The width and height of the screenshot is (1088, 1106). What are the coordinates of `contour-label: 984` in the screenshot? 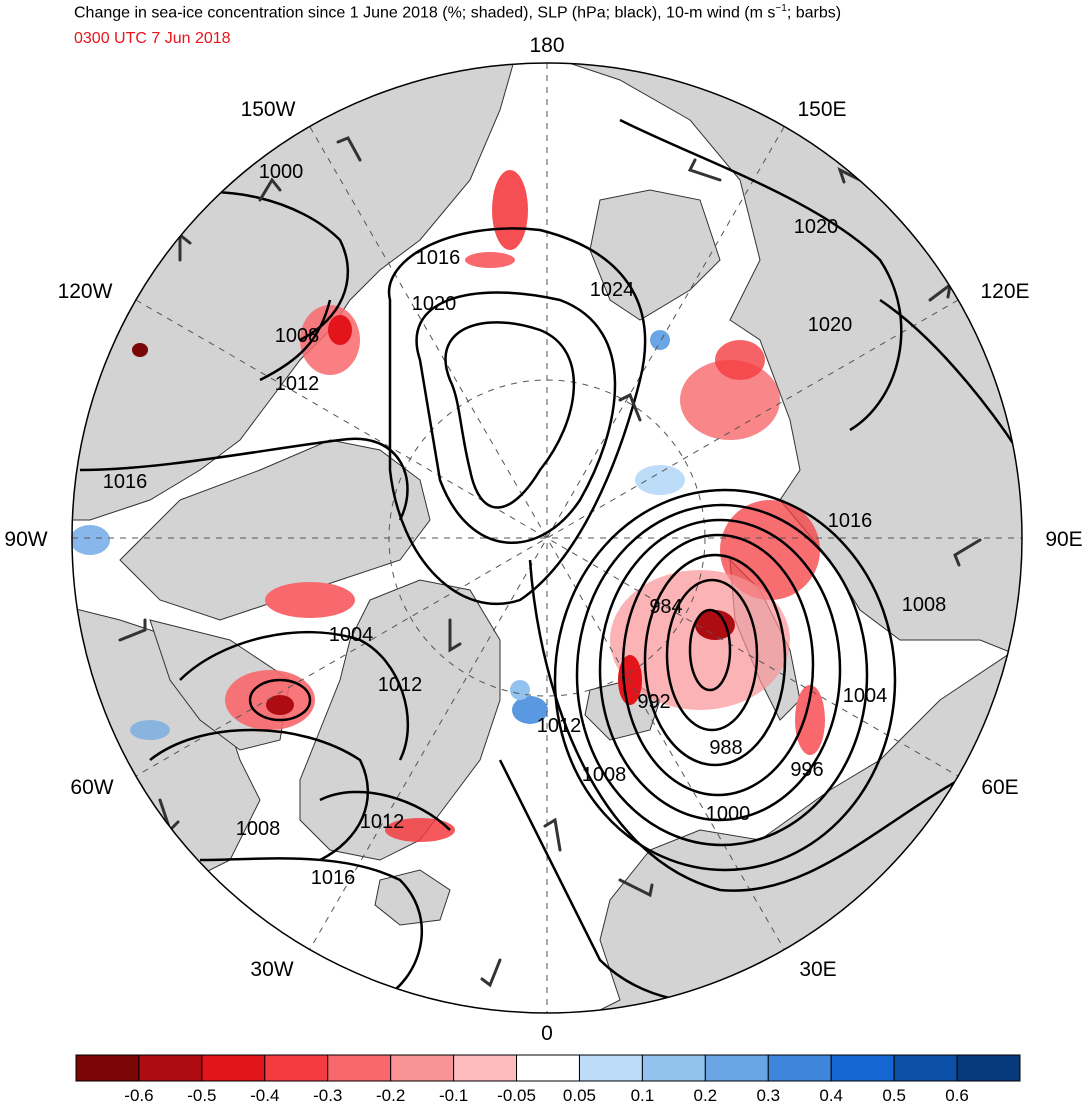 It's located at (665, 607).